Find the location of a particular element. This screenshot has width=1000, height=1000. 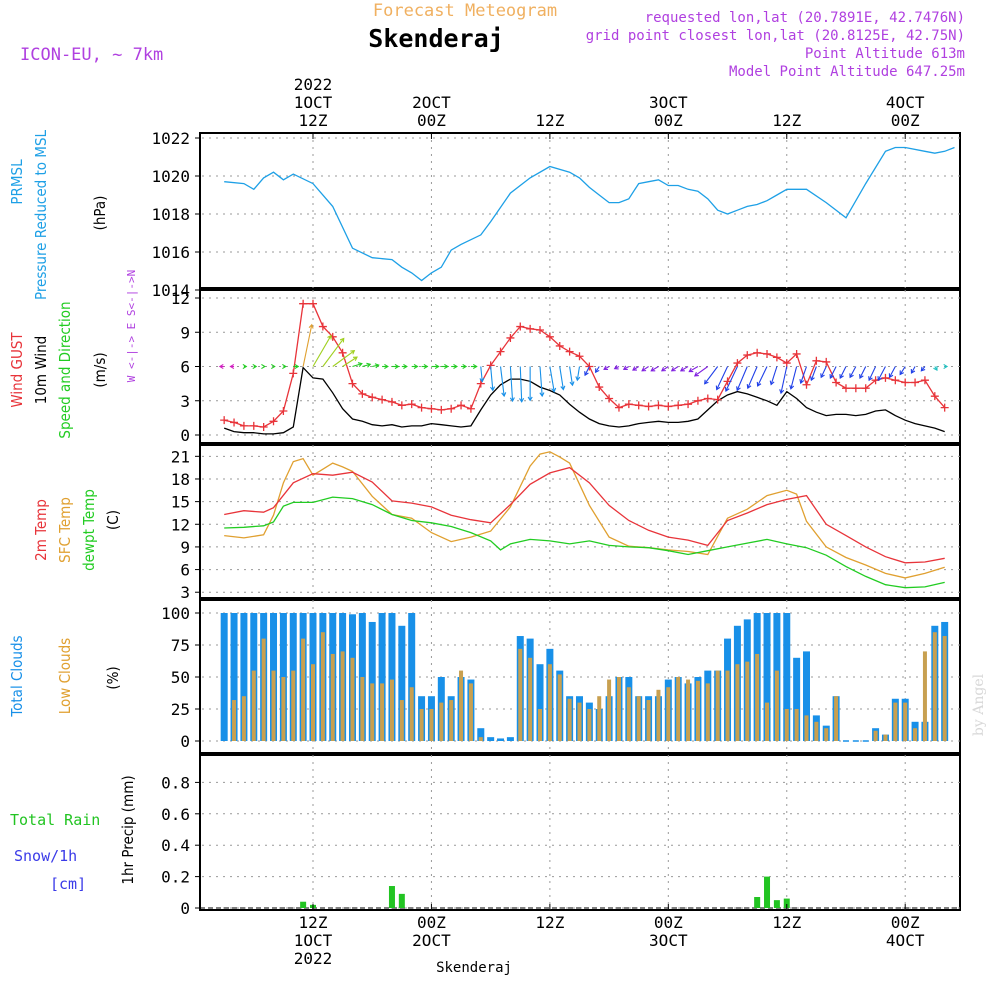

gust-line is located at coordinates (585, 365).